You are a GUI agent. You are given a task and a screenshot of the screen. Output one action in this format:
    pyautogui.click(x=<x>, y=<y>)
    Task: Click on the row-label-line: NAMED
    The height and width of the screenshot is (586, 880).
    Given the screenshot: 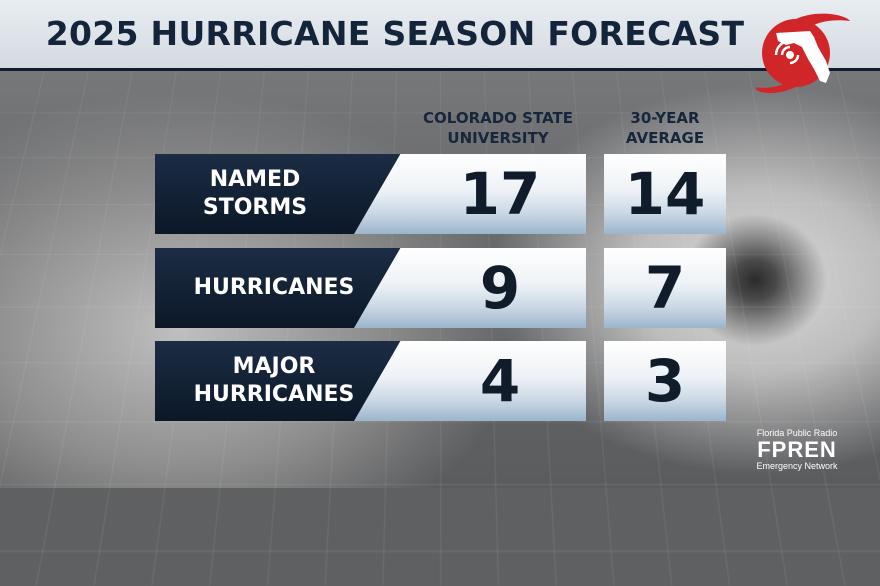 What is the action you would take?
    pyautogui.click(x=255, y=180)
    